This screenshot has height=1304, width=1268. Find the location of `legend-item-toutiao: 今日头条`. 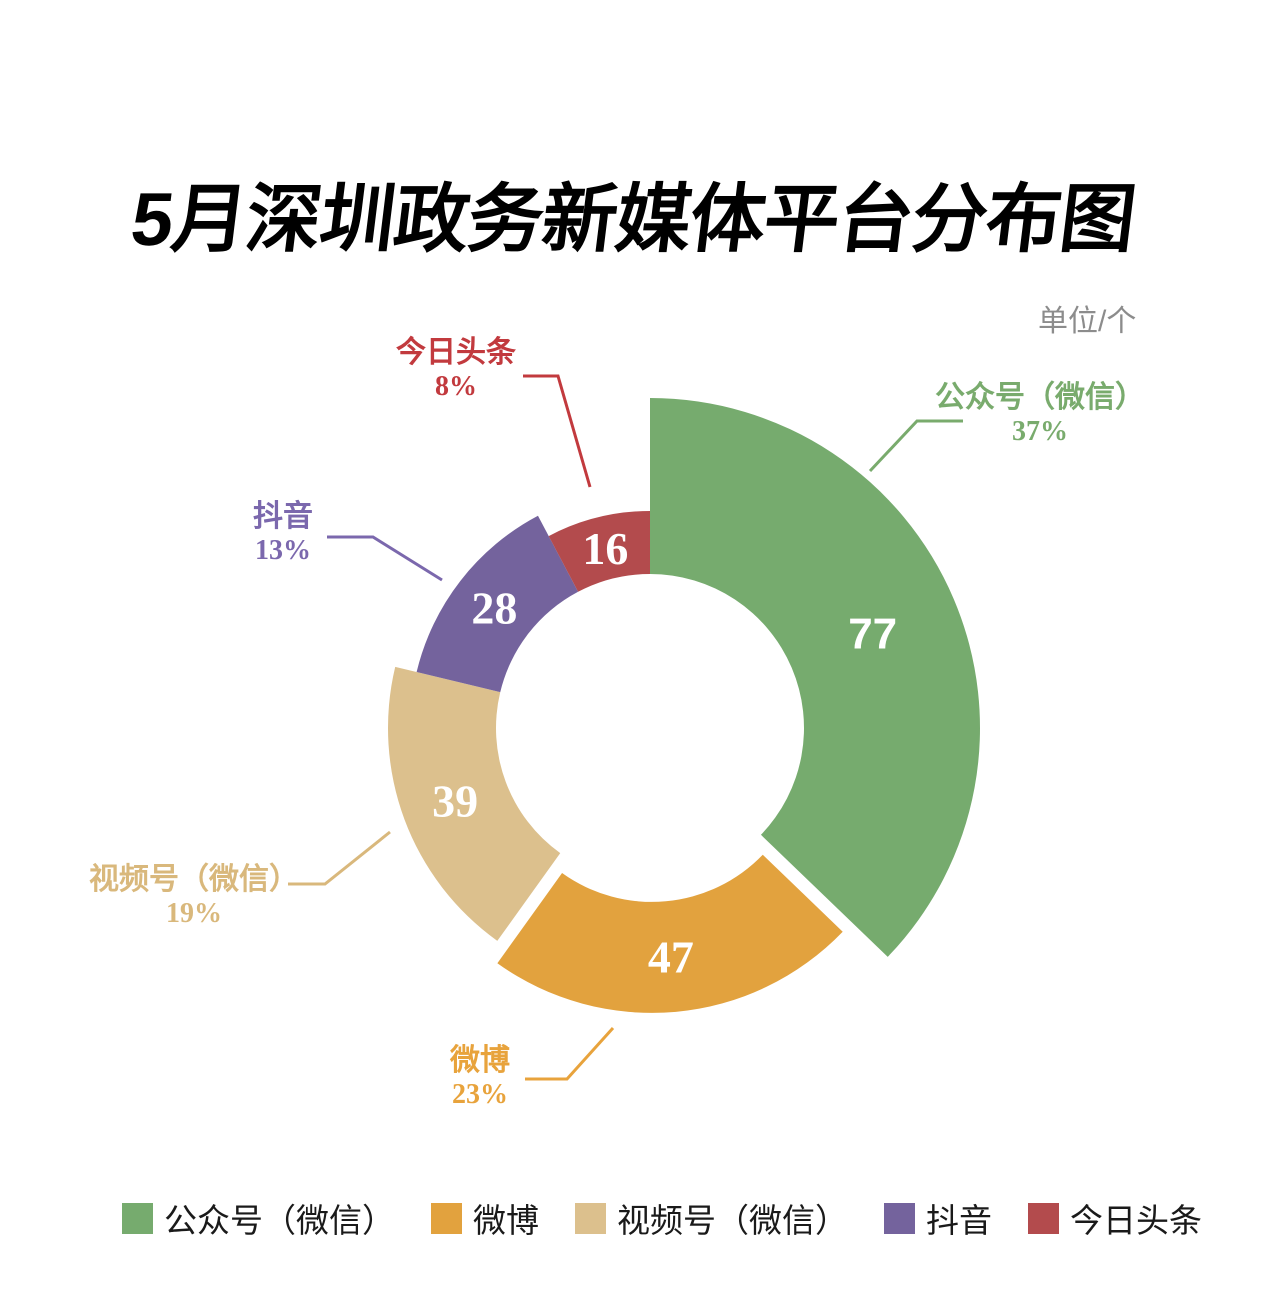

legend-item-toutiao: 今日头条 is located at coordinates (1115, 1218).